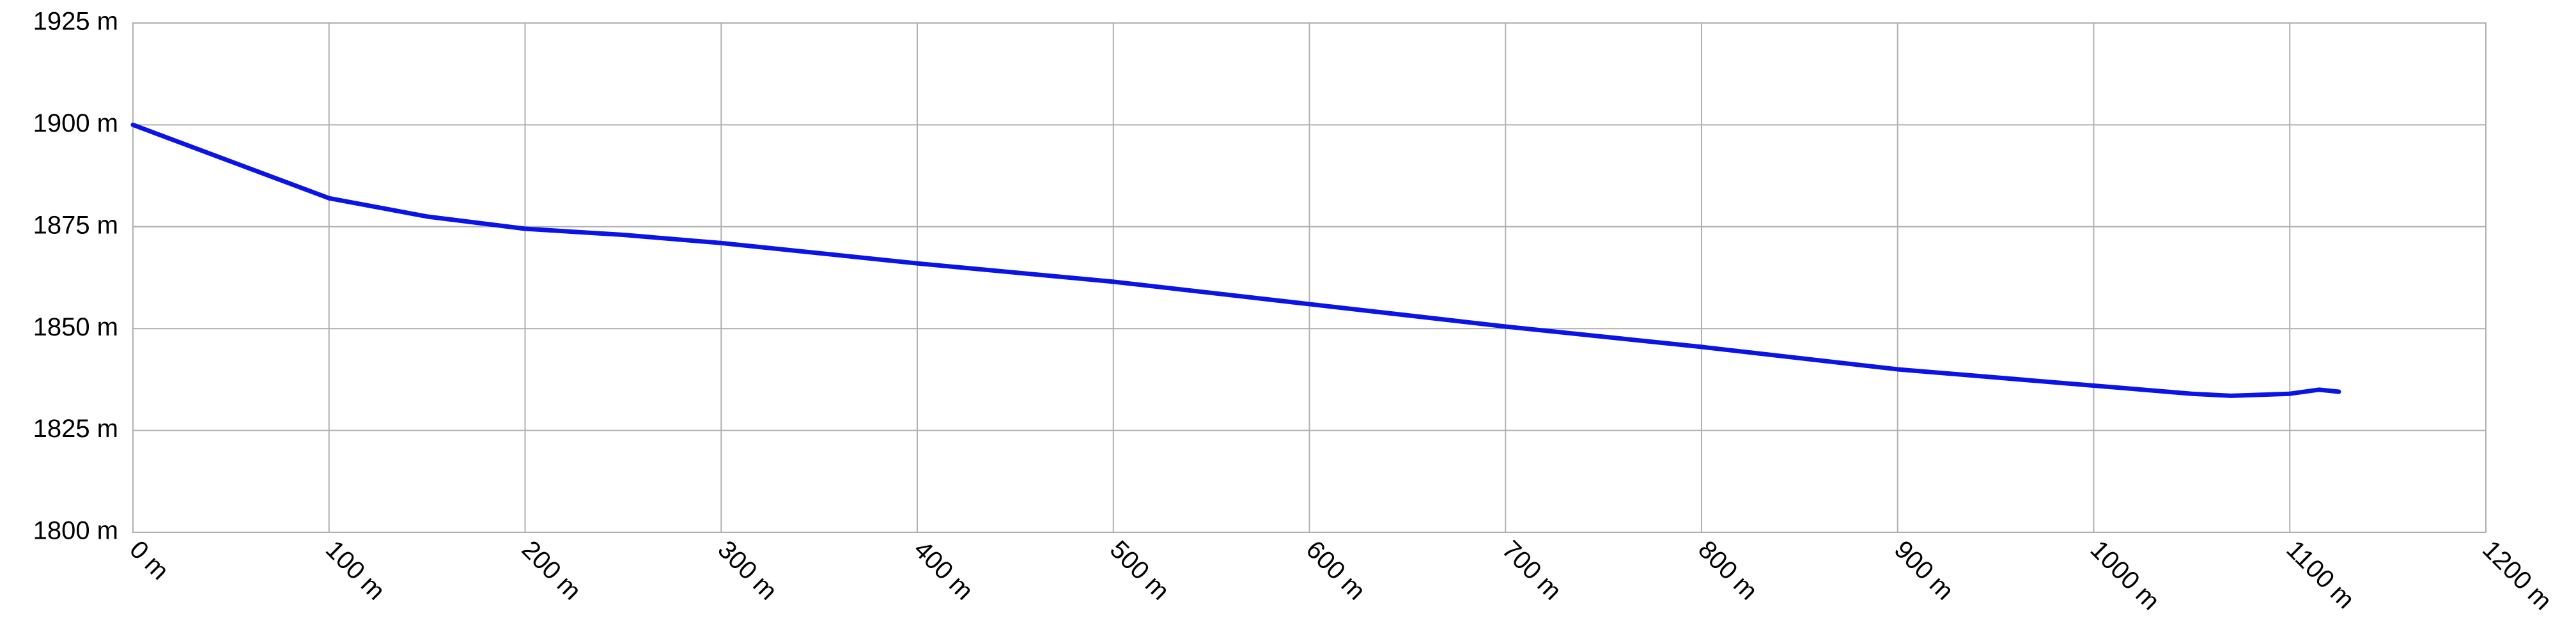 The height and width of the screenshot is (639, 2576). What do you see at coordinates (355, 570) in the screenshot?
I see `x-tick-label: 100 m` at bounding box center [355, 570].